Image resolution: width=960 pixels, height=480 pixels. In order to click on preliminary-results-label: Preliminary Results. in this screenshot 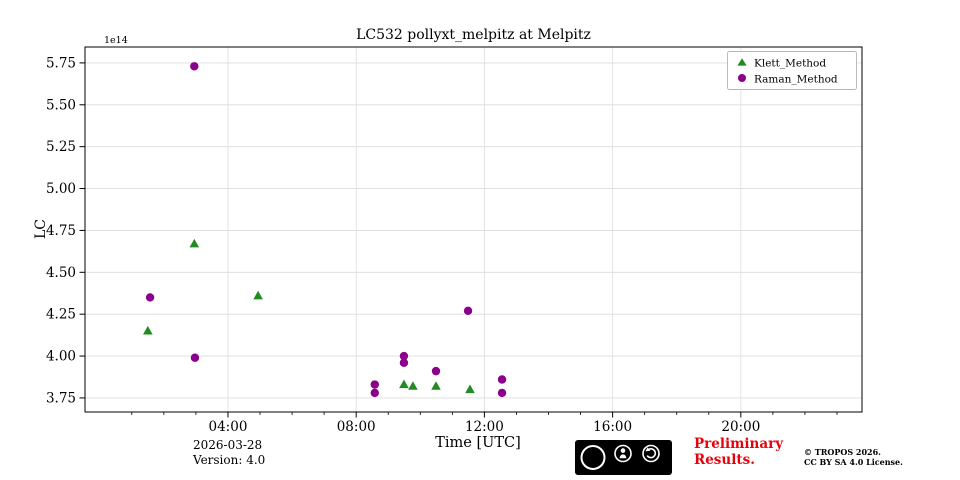, I will do `click(738, 452)`.